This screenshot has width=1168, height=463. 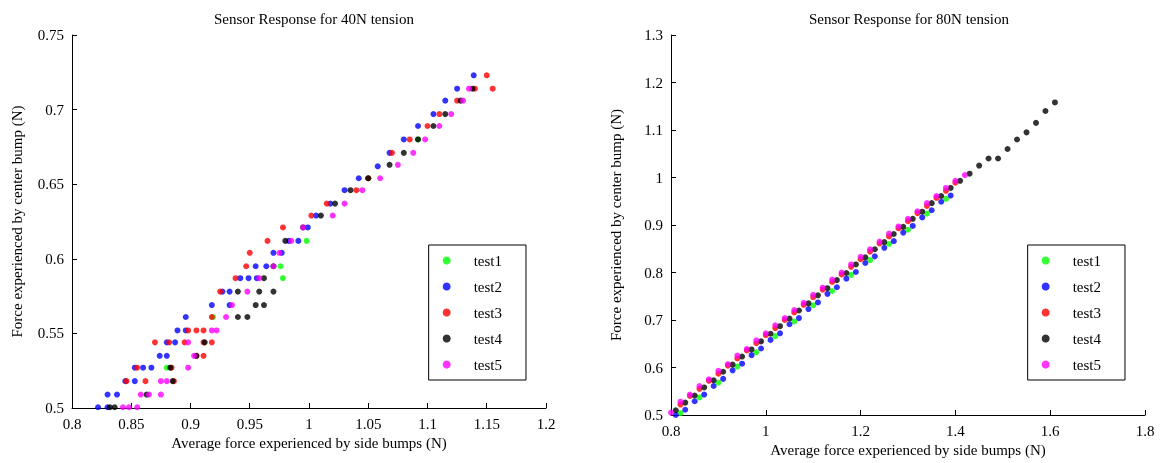 What do you see at coordinates (659, 177) in the screenshot?
I see `y-tick-label: 1` at bounding box center [659, 177].